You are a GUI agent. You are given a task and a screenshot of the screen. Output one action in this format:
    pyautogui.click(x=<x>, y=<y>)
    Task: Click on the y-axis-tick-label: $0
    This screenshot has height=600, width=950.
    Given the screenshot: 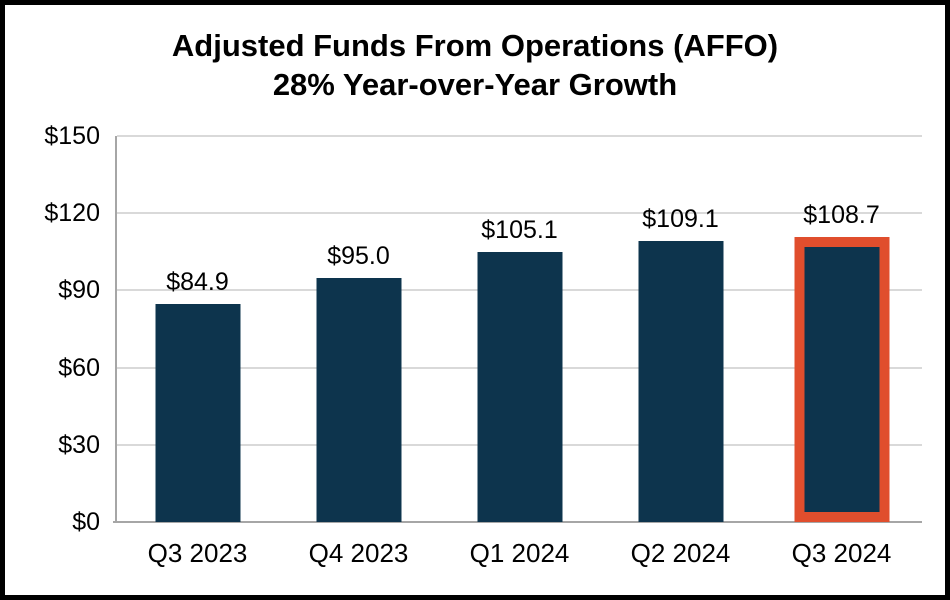 What is the action you would take?
    pyautogui.click(x=86, y=522)
    